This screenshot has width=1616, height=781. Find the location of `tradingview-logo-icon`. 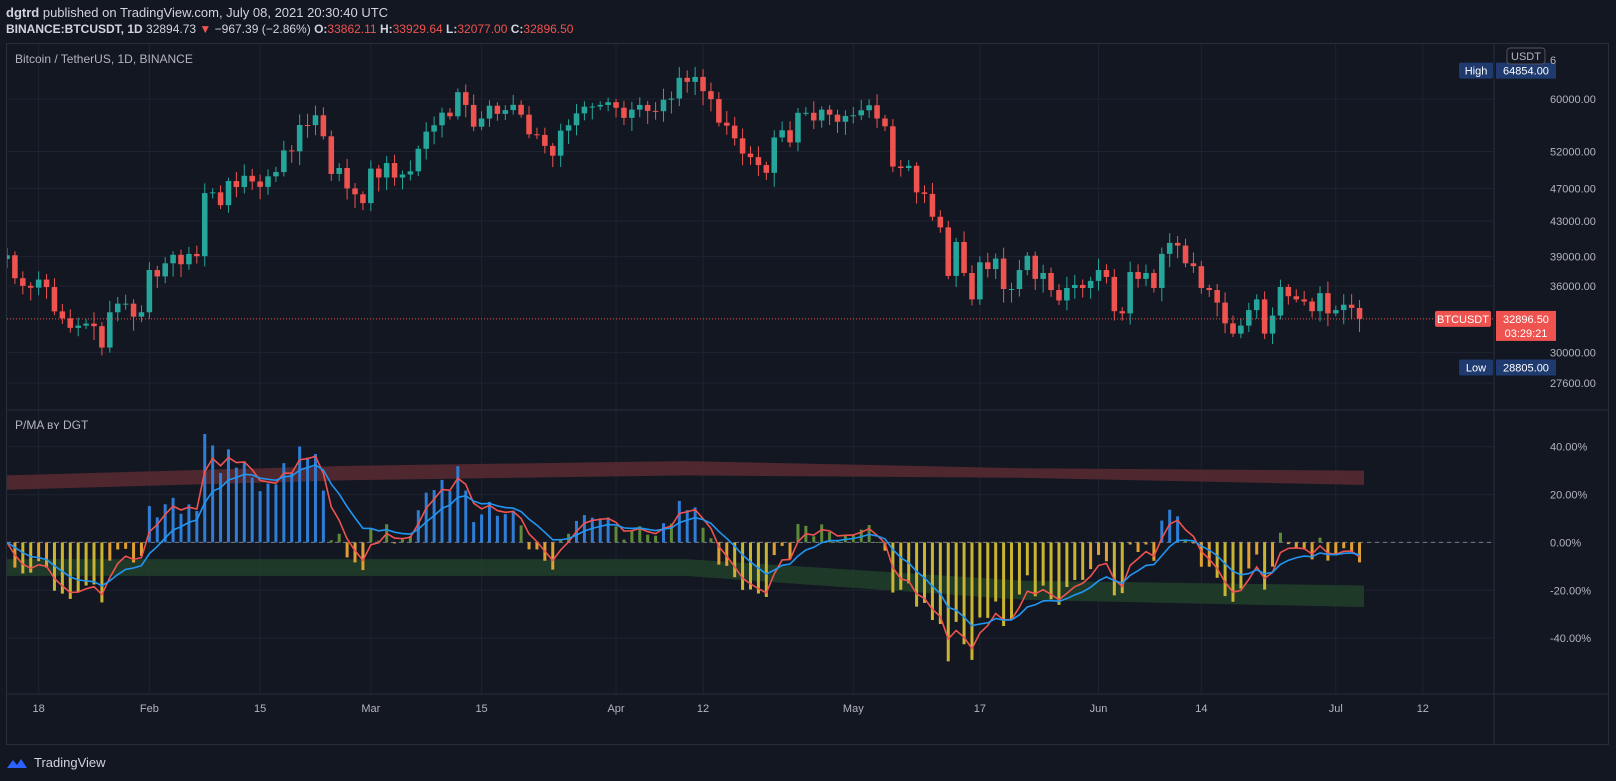

tradingview-logo-icon is located at coordinates (17, 763).